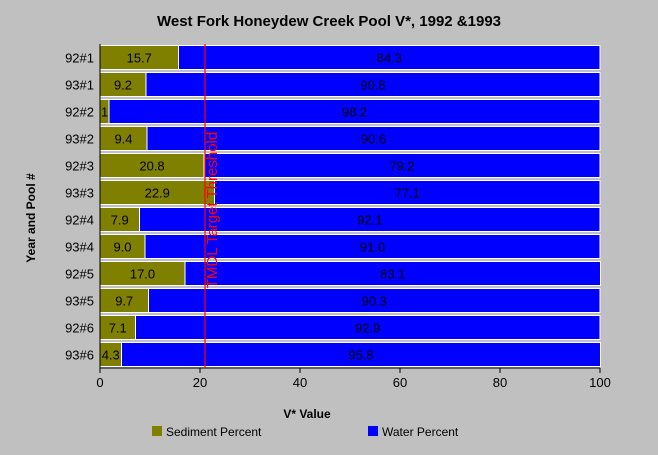 This screenshot has height=455, width=658. I want to click on bar-value-label: 95.8, so click(360, 355).